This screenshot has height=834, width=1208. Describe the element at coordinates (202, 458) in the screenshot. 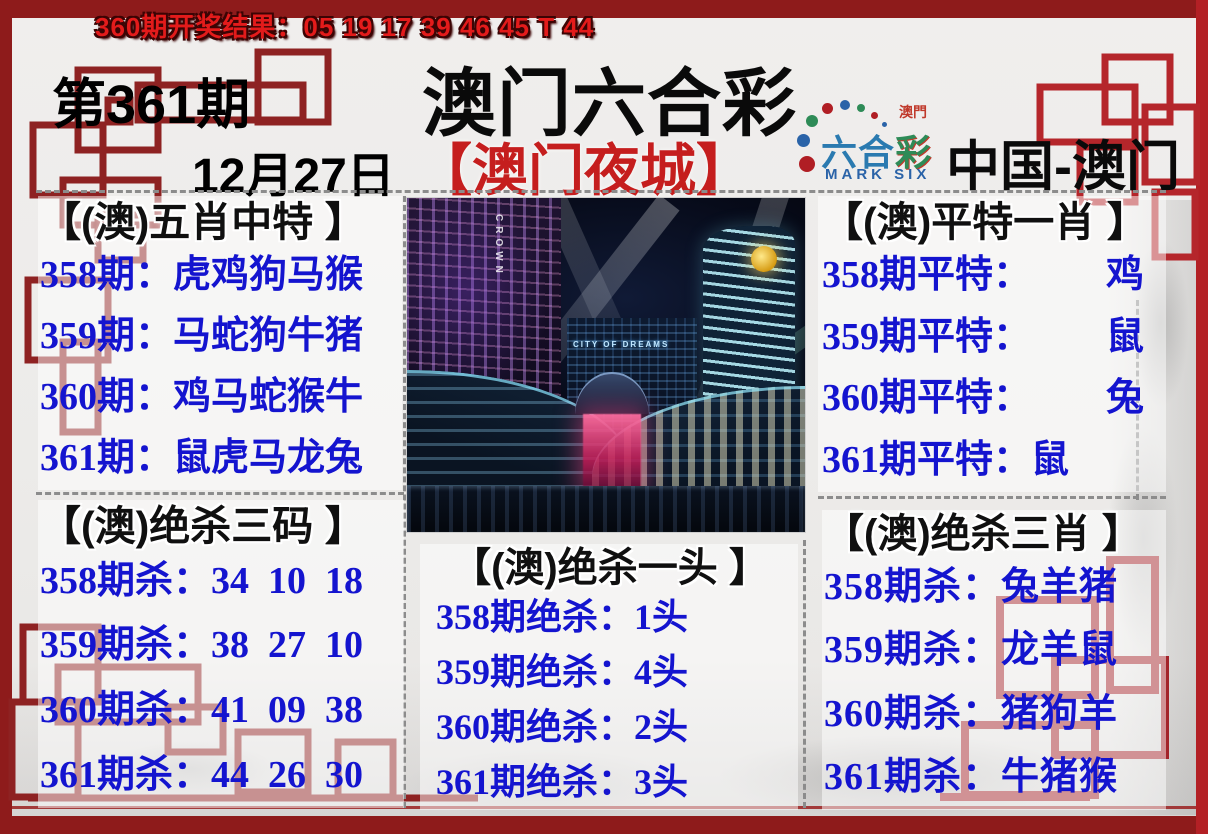

I see `panel-row: 361期：鼠虎马龙兔` at that location.